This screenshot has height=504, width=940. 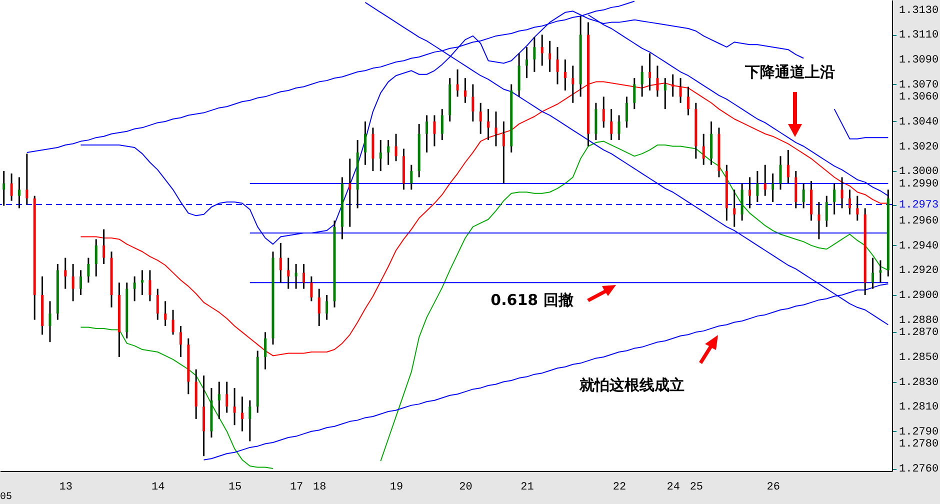 I want to click on x-tick-label: 17, so click(x=297, y=488).